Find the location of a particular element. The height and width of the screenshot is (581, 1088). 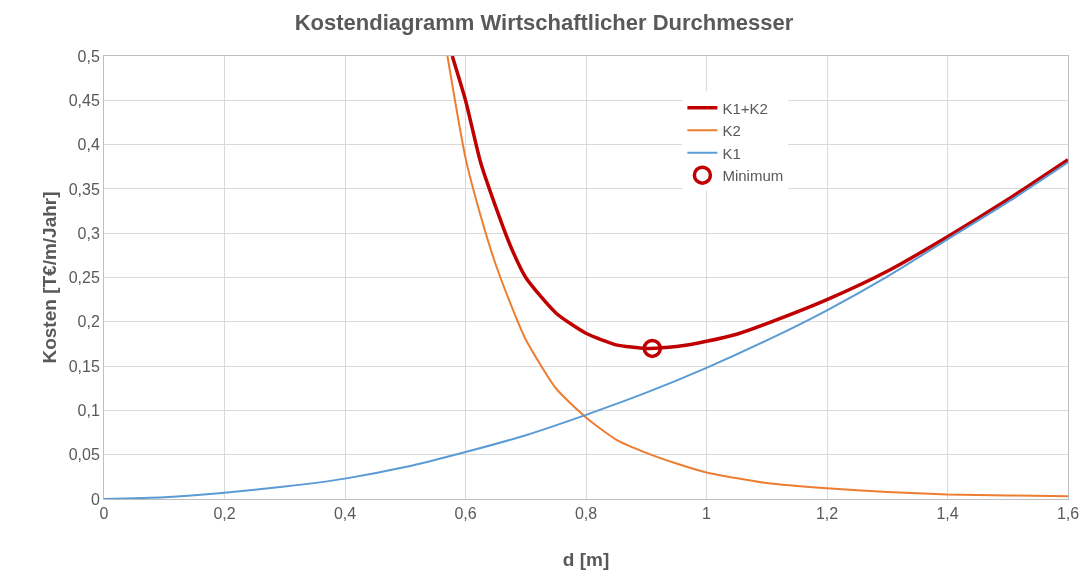

x-tick-label: 1,6 is located at coordinates (1068, 514).